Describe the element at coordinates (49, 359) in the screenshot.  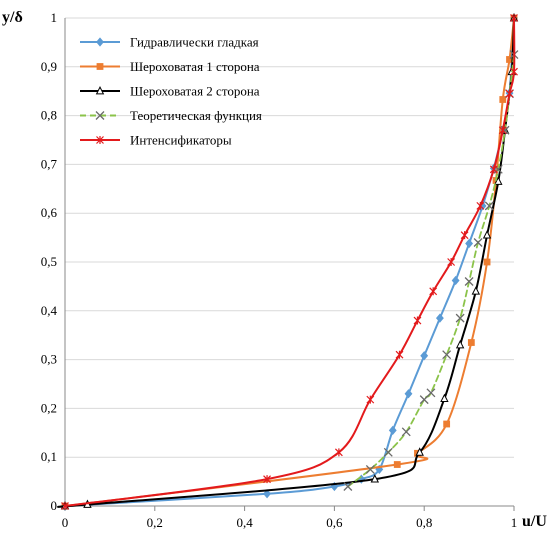
I see `y-tick-label: 0,3` at that location.